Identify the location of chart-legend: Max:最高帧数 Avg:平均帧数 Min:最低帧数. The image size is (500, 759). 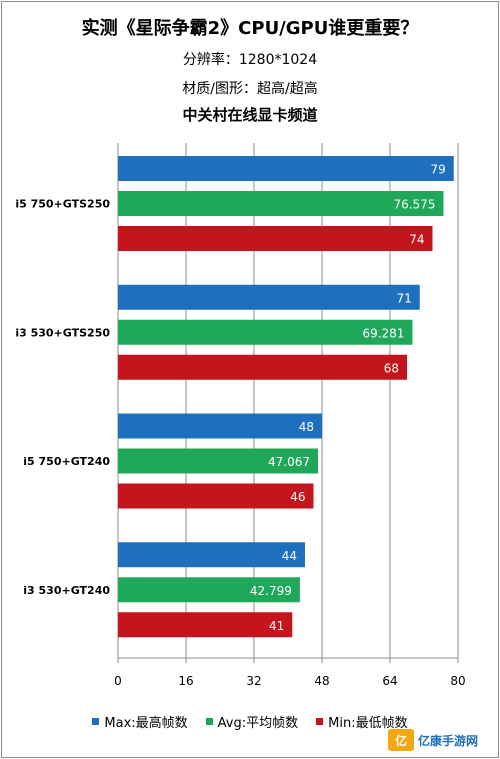
(250, 721).